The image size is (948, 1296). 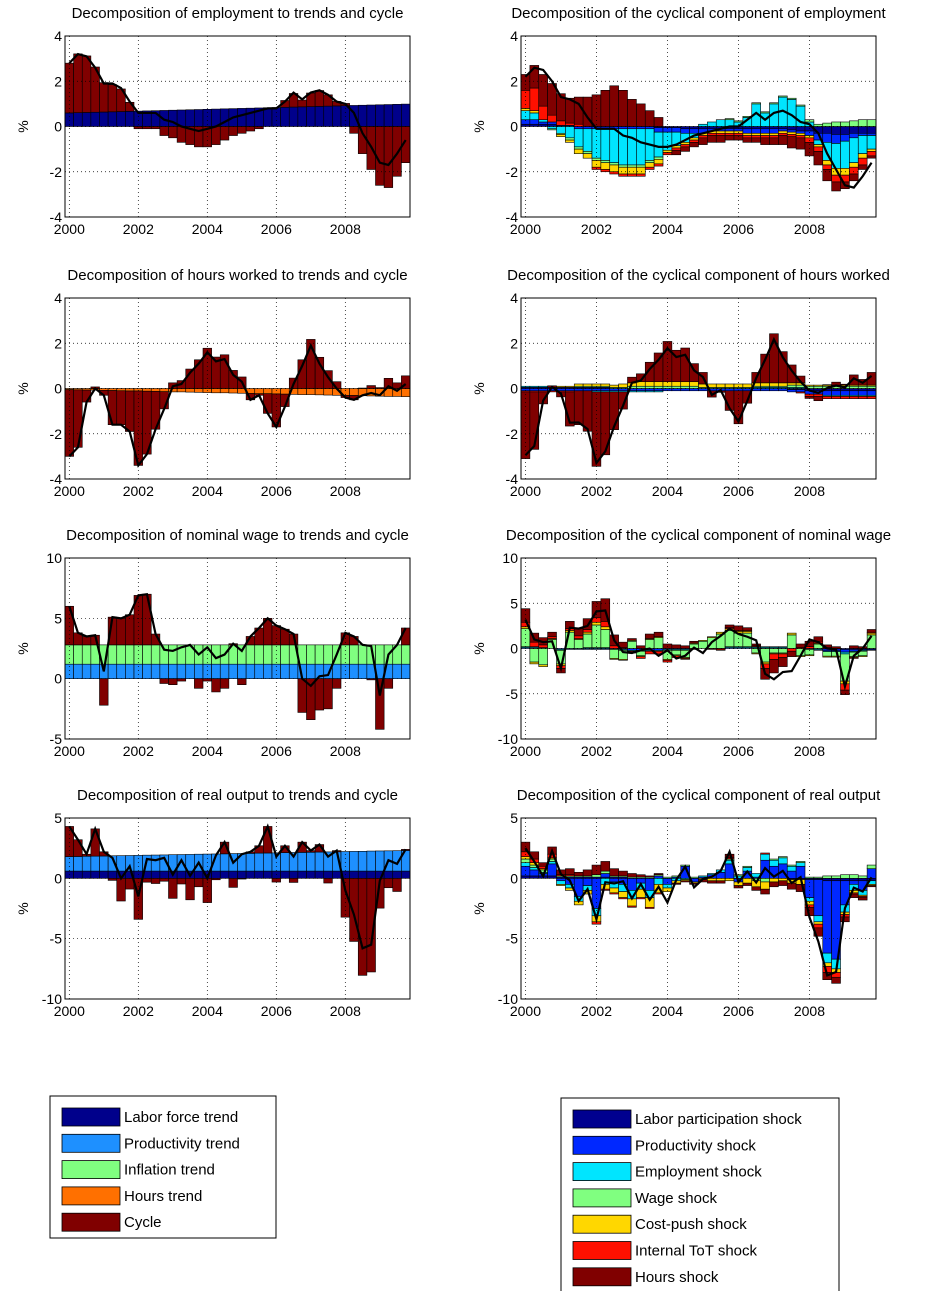 I want to click on y-tick-label: 10, so click(x=510, y=558).